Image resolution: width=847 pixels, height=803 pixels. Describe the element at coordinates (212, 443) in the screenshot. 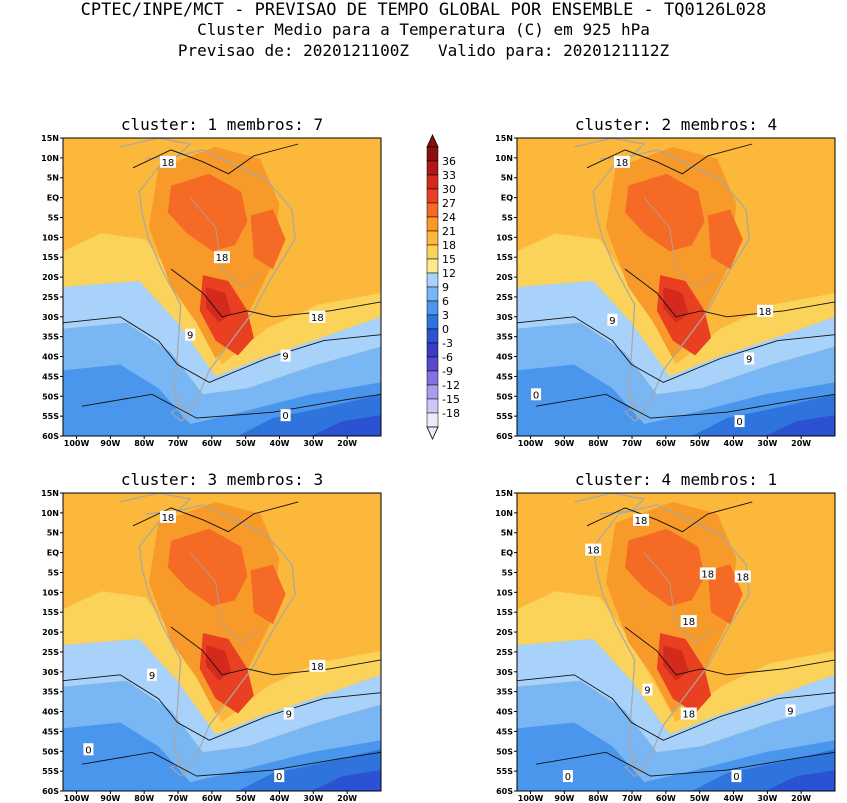

I see `lon-tick-label: 60W` at that location.